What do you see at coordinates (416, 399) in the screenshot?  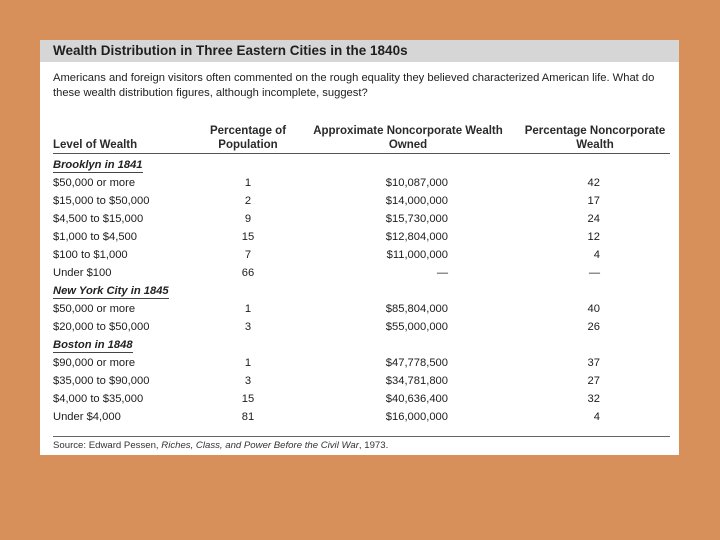 I see `cell-owned: $40,636,400` at bounding box center [416, 399].